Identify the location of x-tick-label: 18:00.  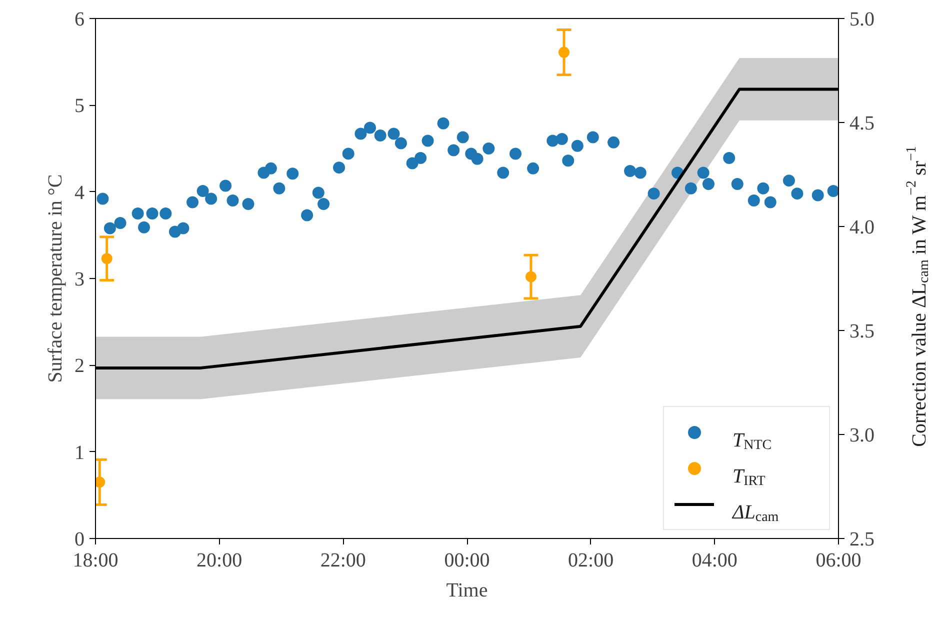
(95, 561).